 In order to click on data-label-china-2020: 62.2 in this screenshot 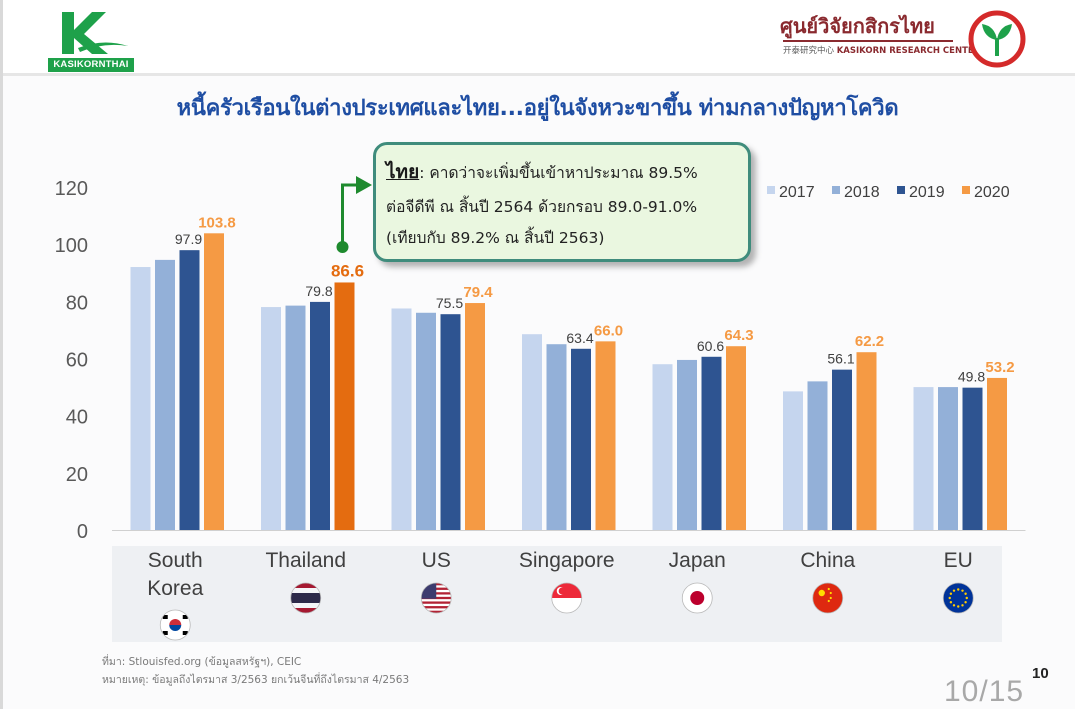, I will do `click(869, 341)`.